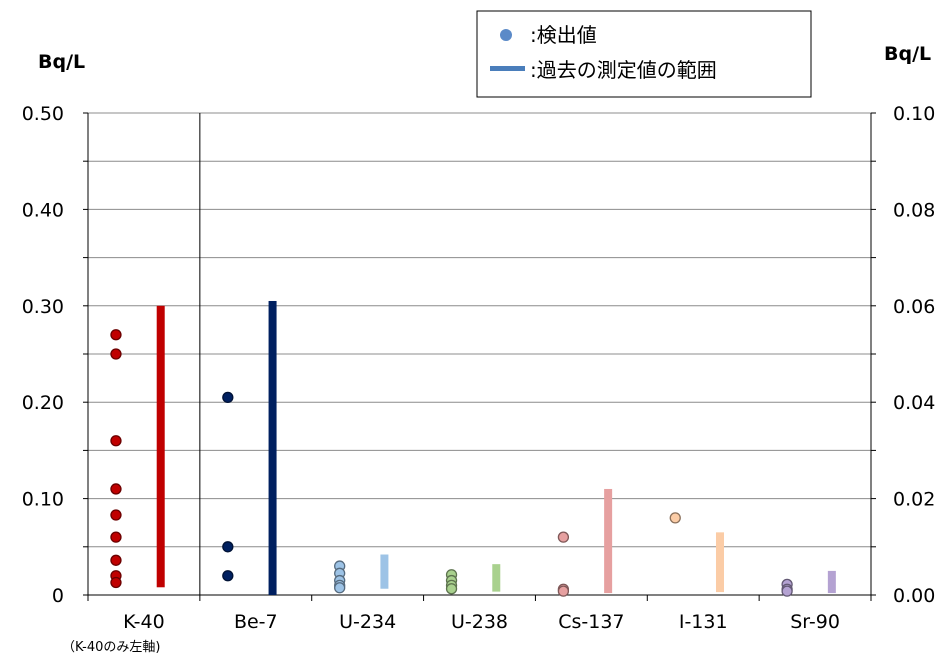  Describe the element at coordinates (43, 210) in the screenshot. I see `left-tick-label: 0.40` at that location.